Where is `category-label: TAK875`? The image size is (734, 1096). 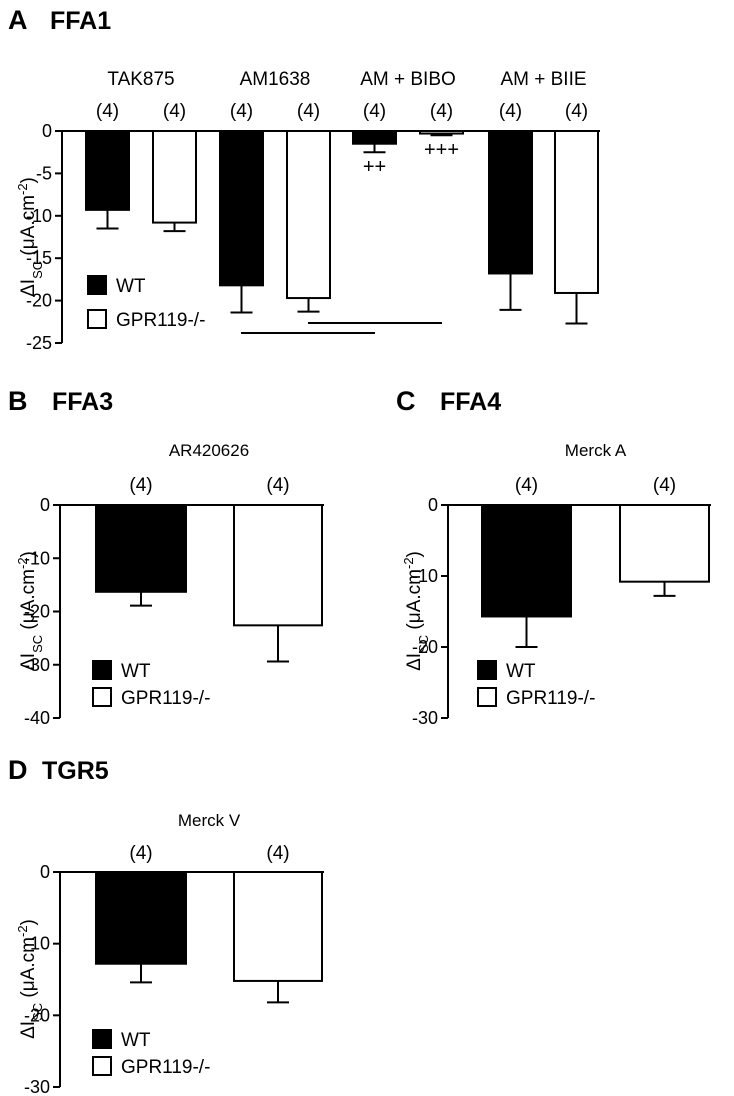
category-label: TAK875 is located at coordinates (140, 79).